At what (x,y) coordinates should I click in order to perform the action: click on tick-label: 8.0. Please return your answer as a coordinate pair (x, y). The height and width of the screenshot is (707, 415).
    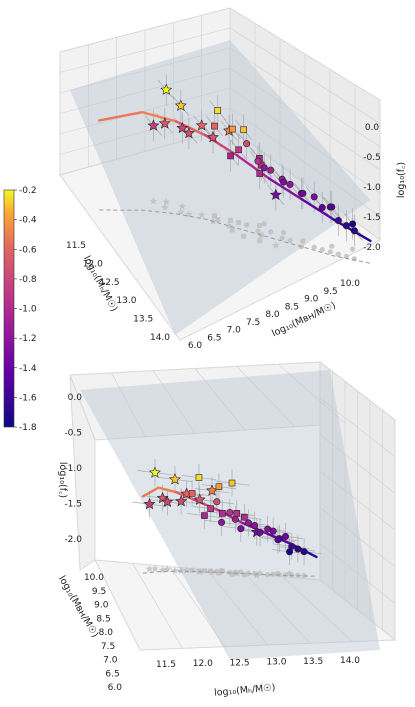
    Looking at the image, I should click on (272, 315).